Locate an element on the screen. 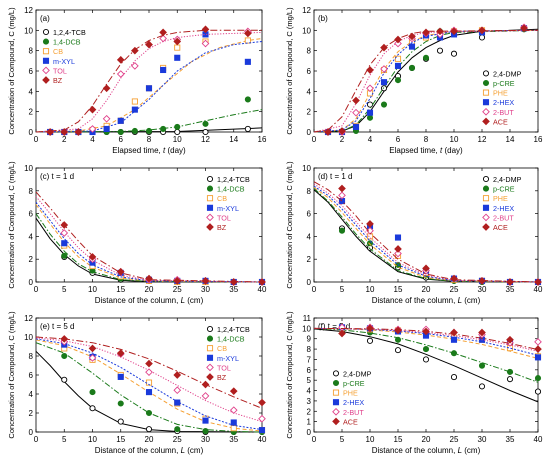 This screenshot has width=550, height=460. legend-label: p-CRE is located at coordinates (504, 189).